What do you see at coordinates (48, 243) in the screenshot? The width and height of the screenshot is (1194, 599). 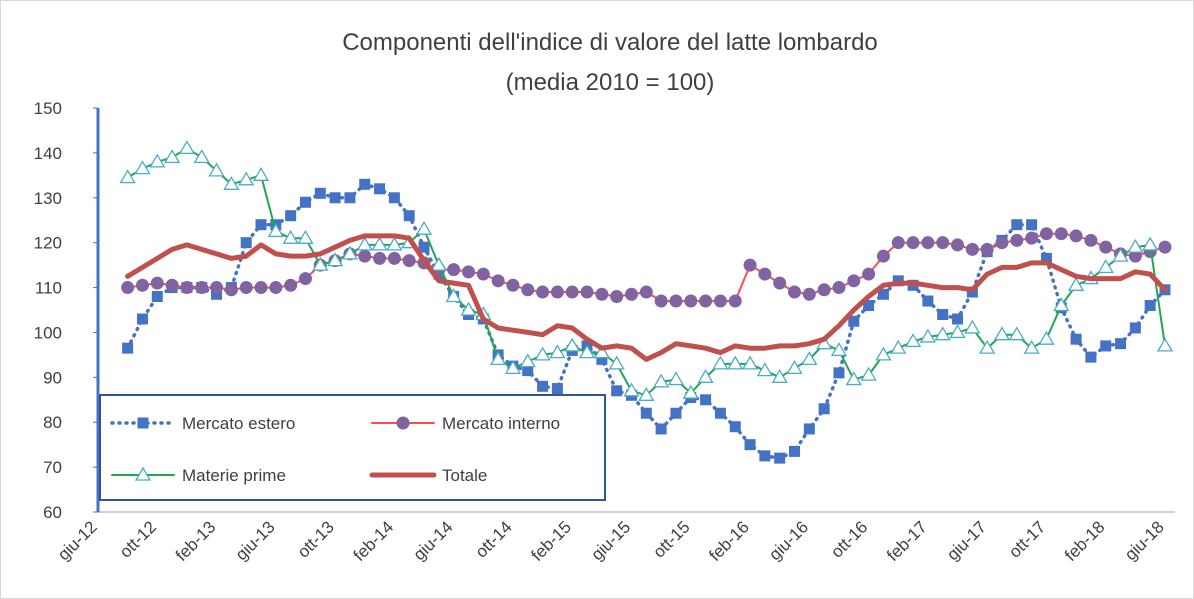 I see `y-tick-label: 120` at bounding box center [48, 243].